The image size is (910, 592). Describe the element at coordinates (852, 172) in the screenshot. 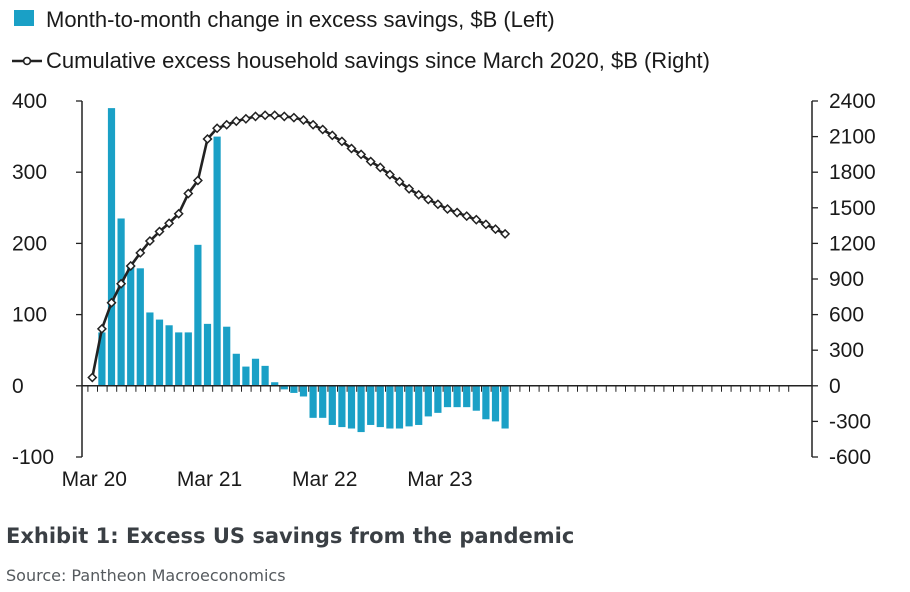

I see `y-right-tick-label: 1800` at that location.